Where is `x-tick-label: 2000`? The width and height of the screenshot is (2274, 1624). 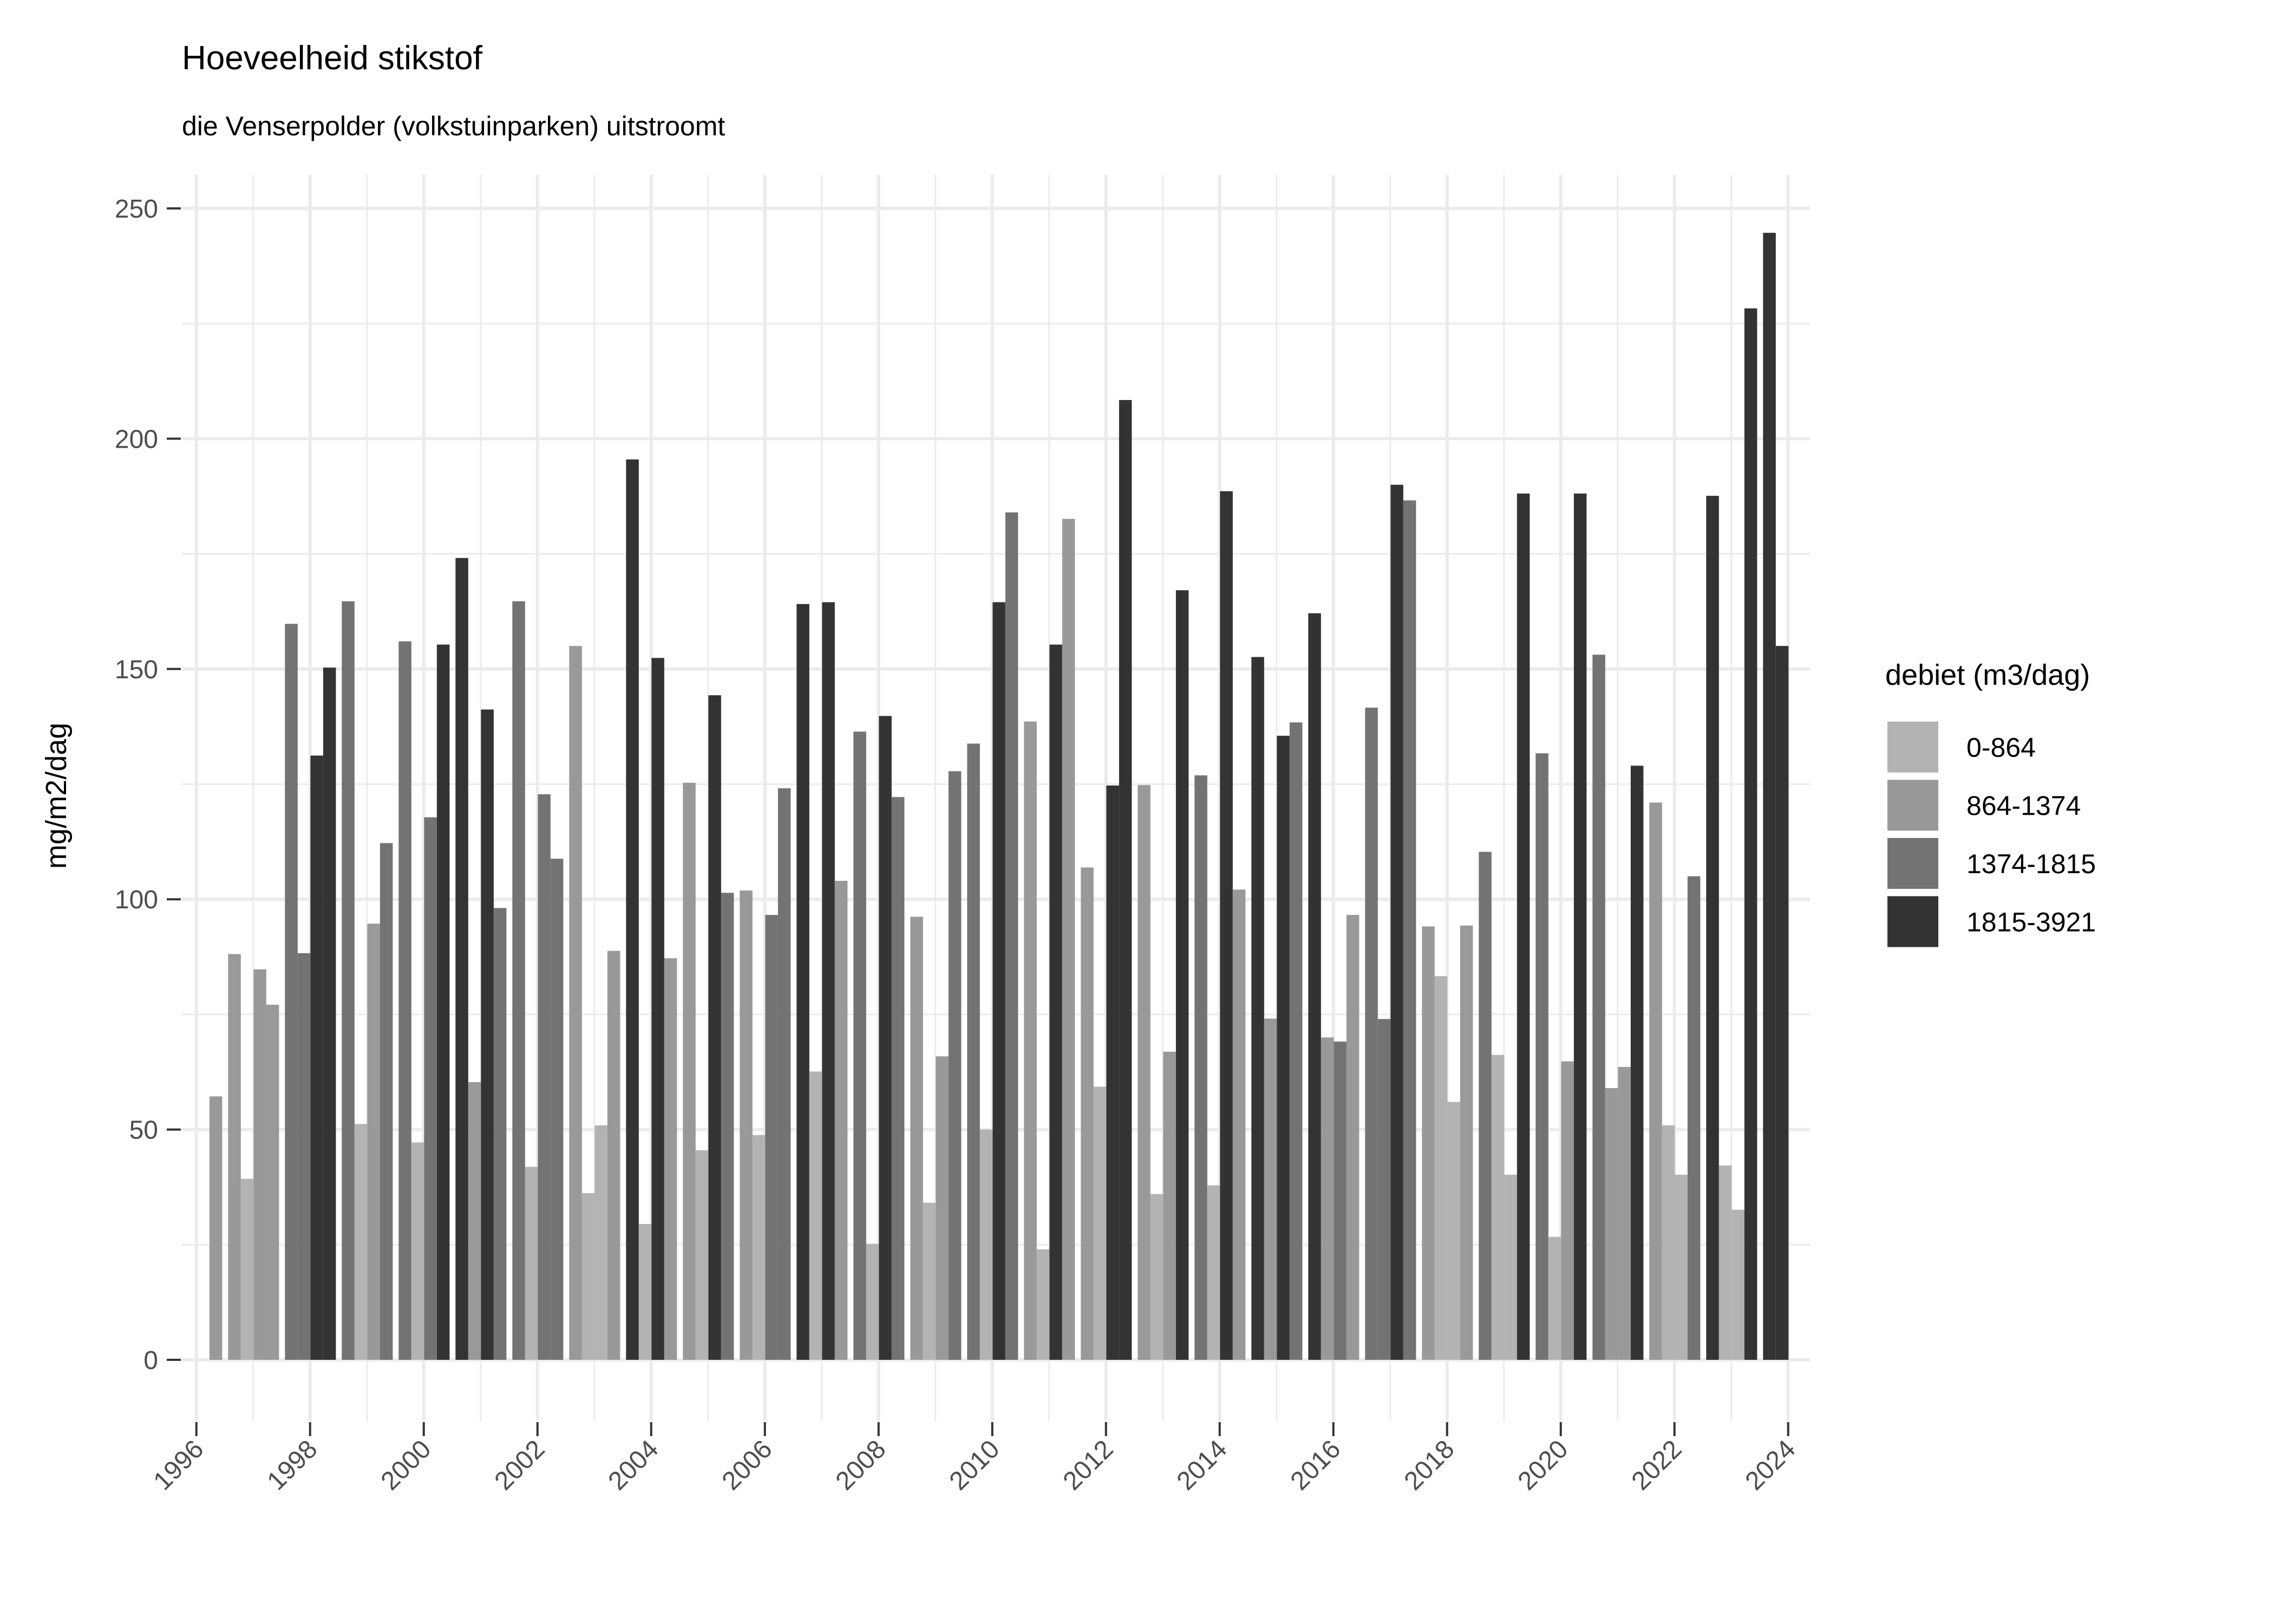 x-tick-label: 2000 is located at coordinates (406, 1465).